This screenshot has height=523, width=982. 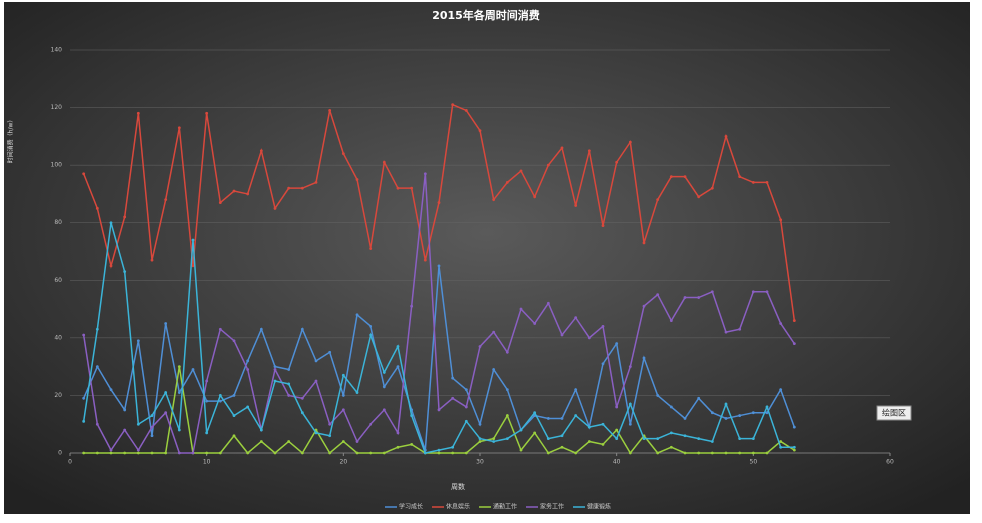 What do you see at coordinates (894, 413) in the screenshot?
I see `tooltip: 绘图区` at bounding box center [894, 413].